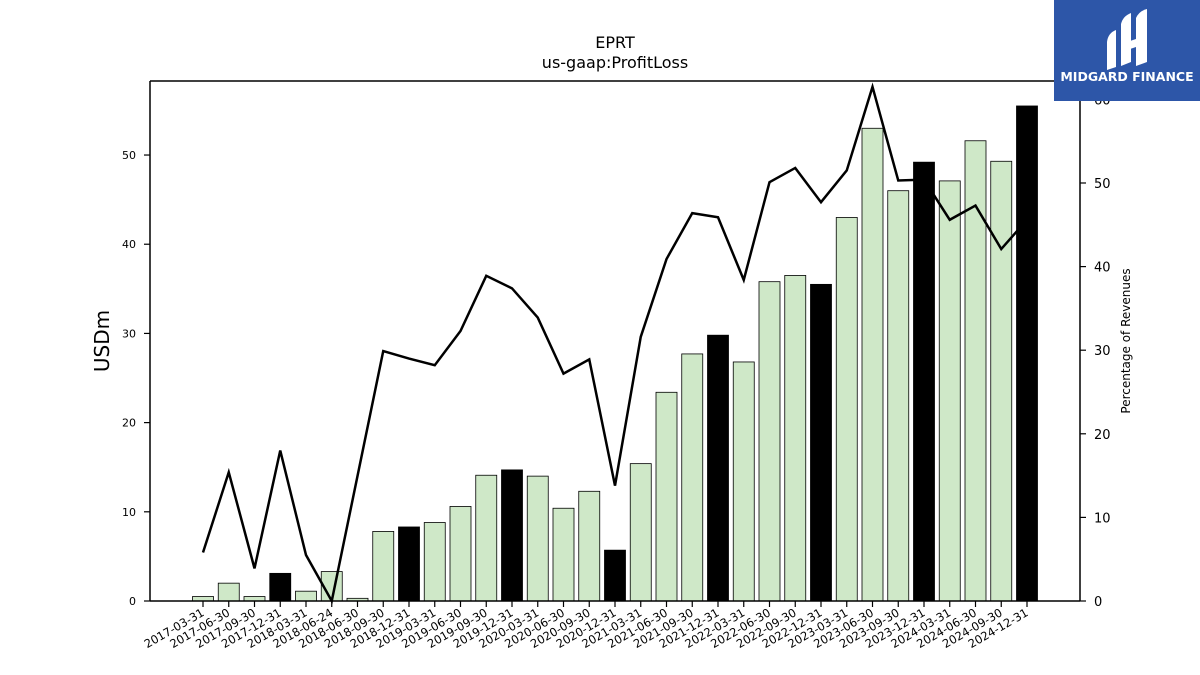  What do you see at coordinates (1102, 351) in the screenshot?
I see `y-right-tick-label: 30` at bounding box center [1102, 351].